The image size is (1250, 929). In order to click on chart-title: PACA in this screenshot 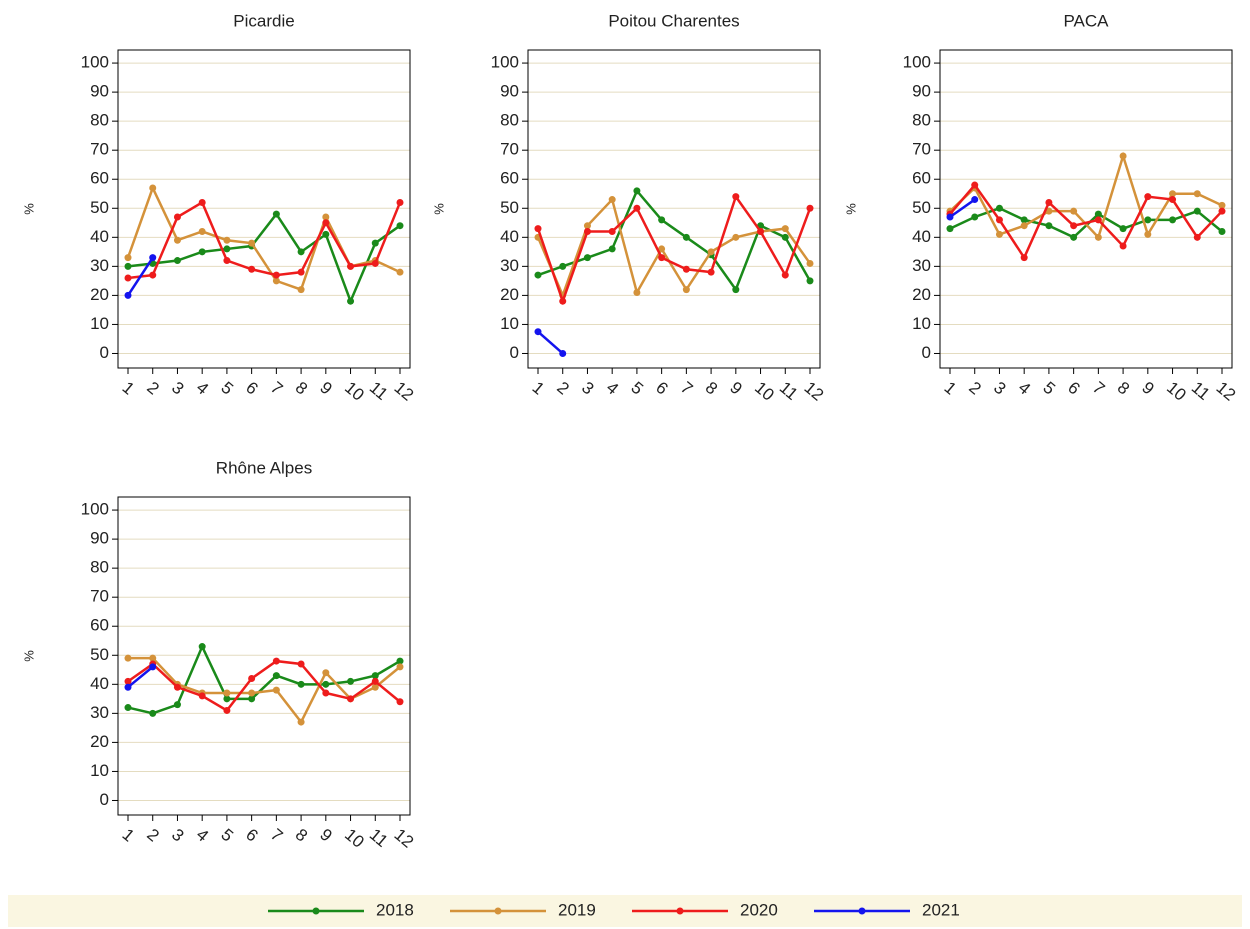, I will do `click(1086, 20)`.